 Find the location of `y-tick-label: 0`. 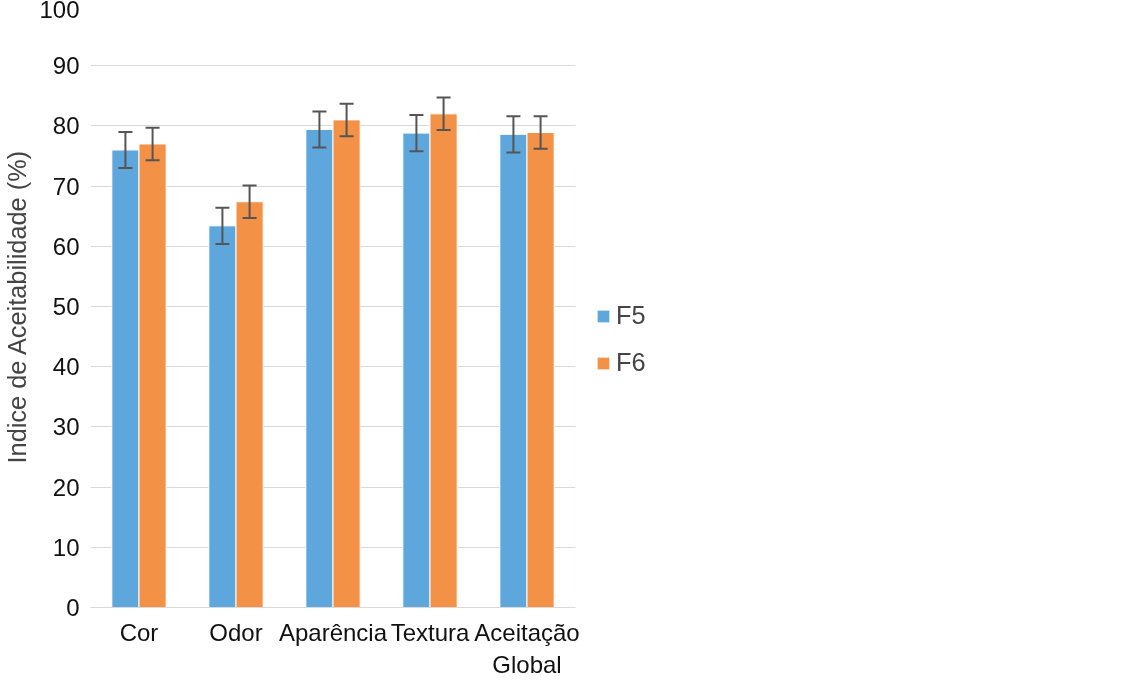

y-tick-label: 0 is located at coordinates (73, 607).